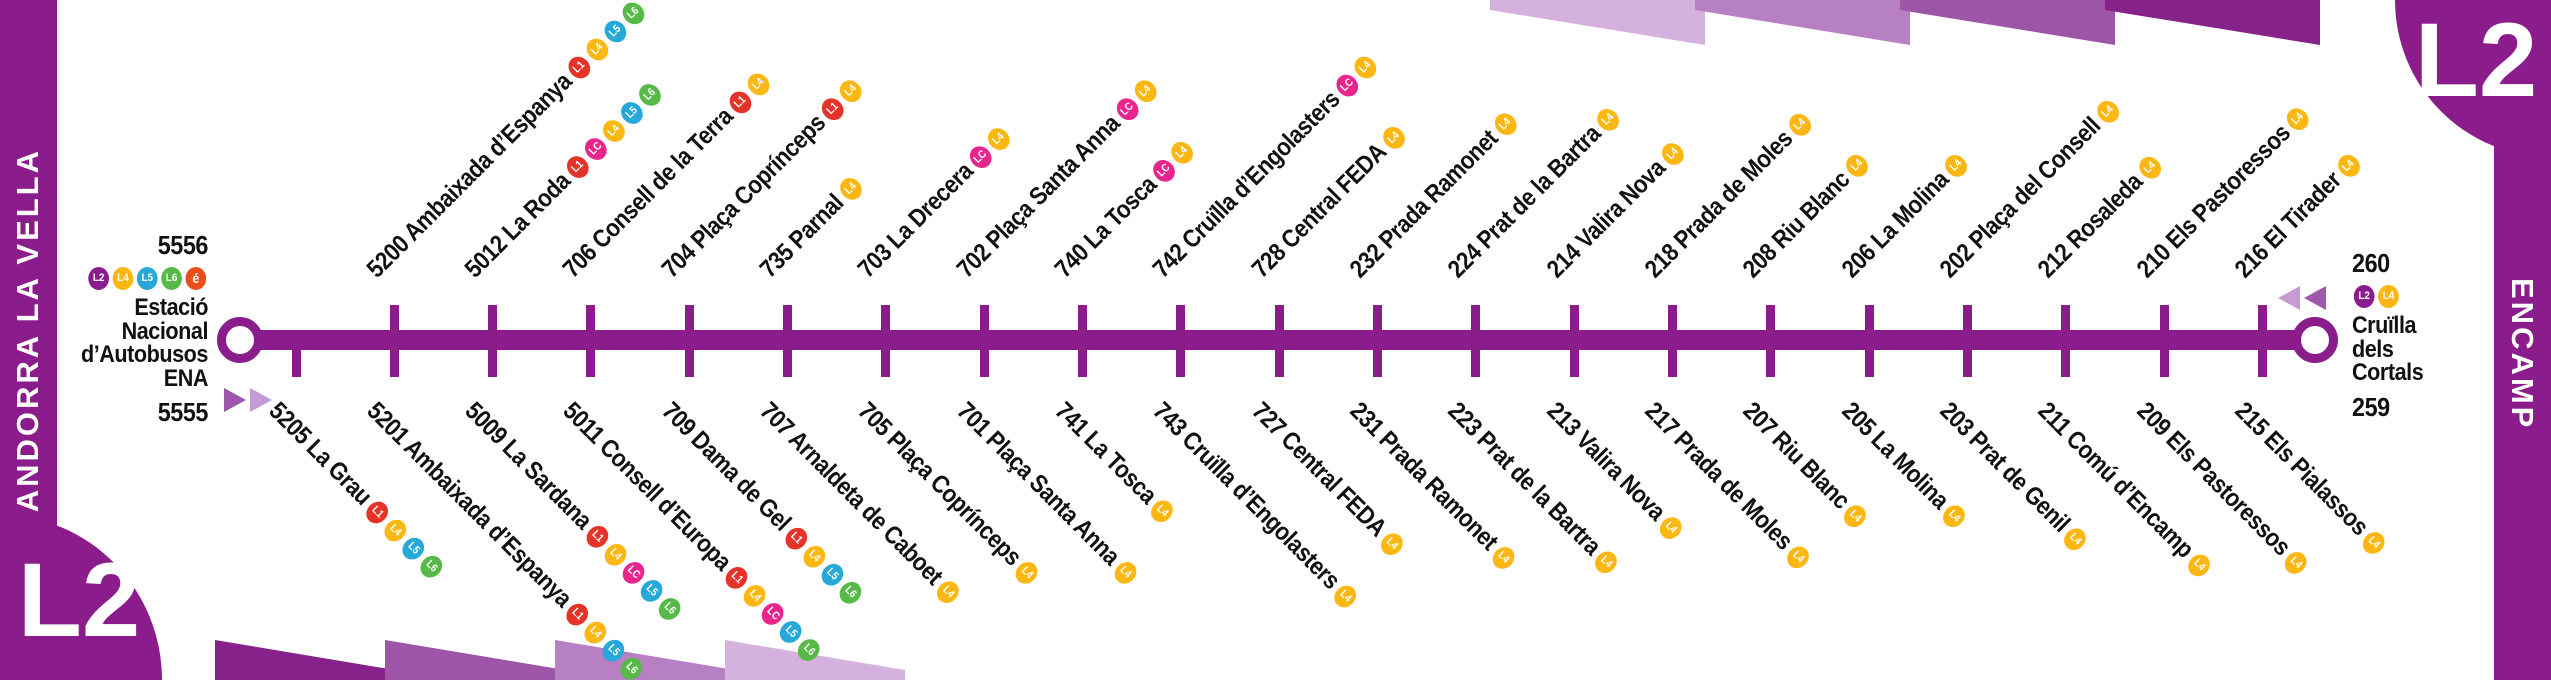 The width and height of the screenshot is (2551, 680). Describe the element at coordinates (147, 279) in the screenshot. I see `line-badge-L5: L5` at that location.